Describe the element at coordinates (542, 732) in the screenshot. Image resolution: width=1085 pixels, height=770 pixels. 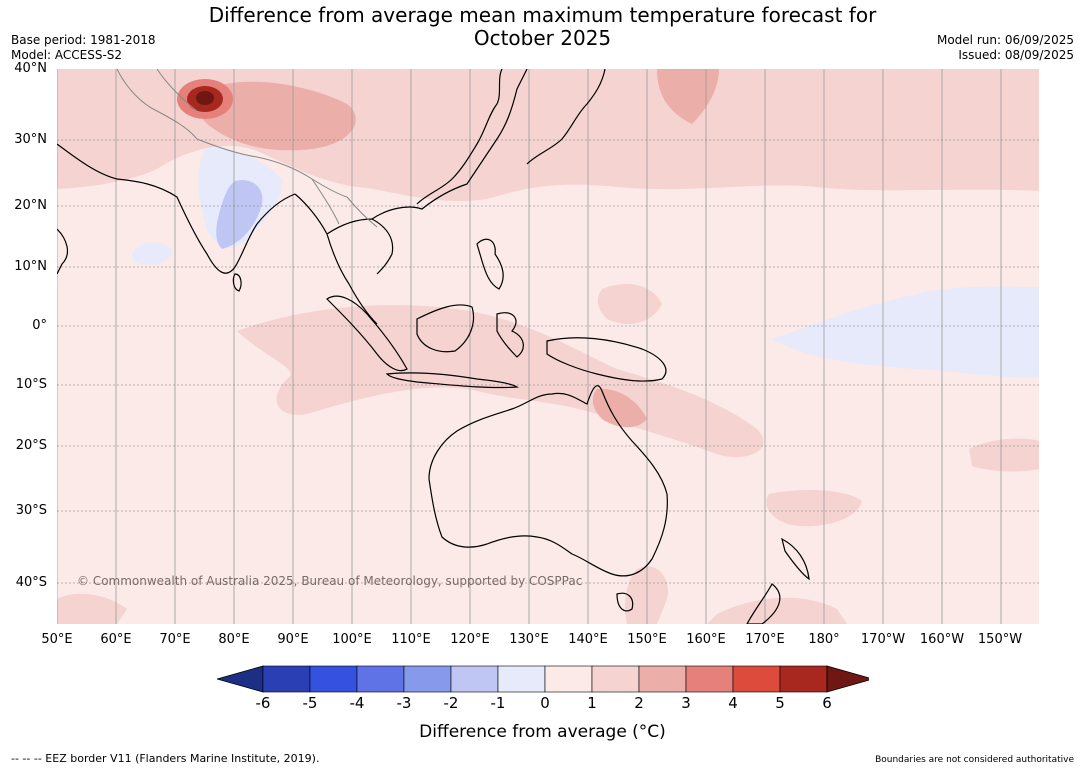
I see `colorbar-label: Difference from average (°C)` at that location.